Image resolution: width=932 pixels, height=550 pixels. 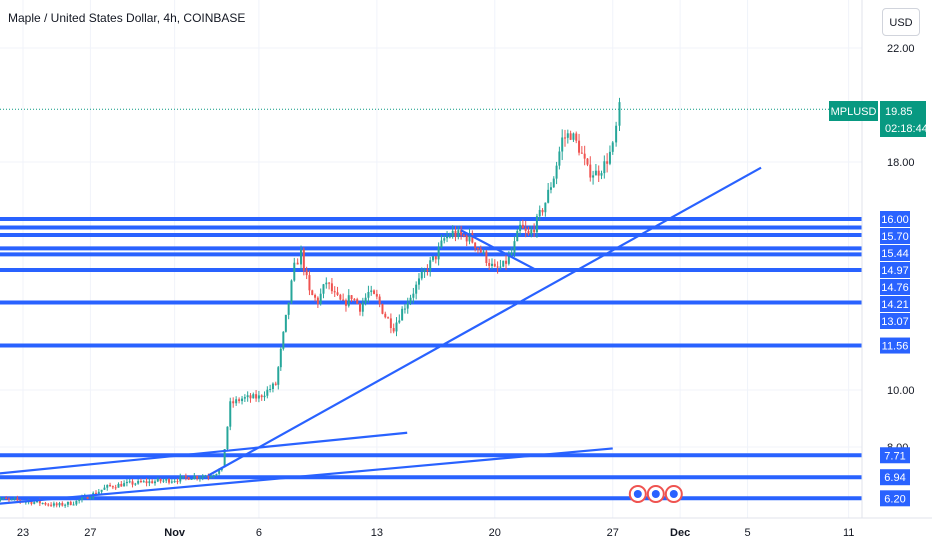 I want to click on level-tag-label-16.00: 16.00, so click(x=895, y=220).